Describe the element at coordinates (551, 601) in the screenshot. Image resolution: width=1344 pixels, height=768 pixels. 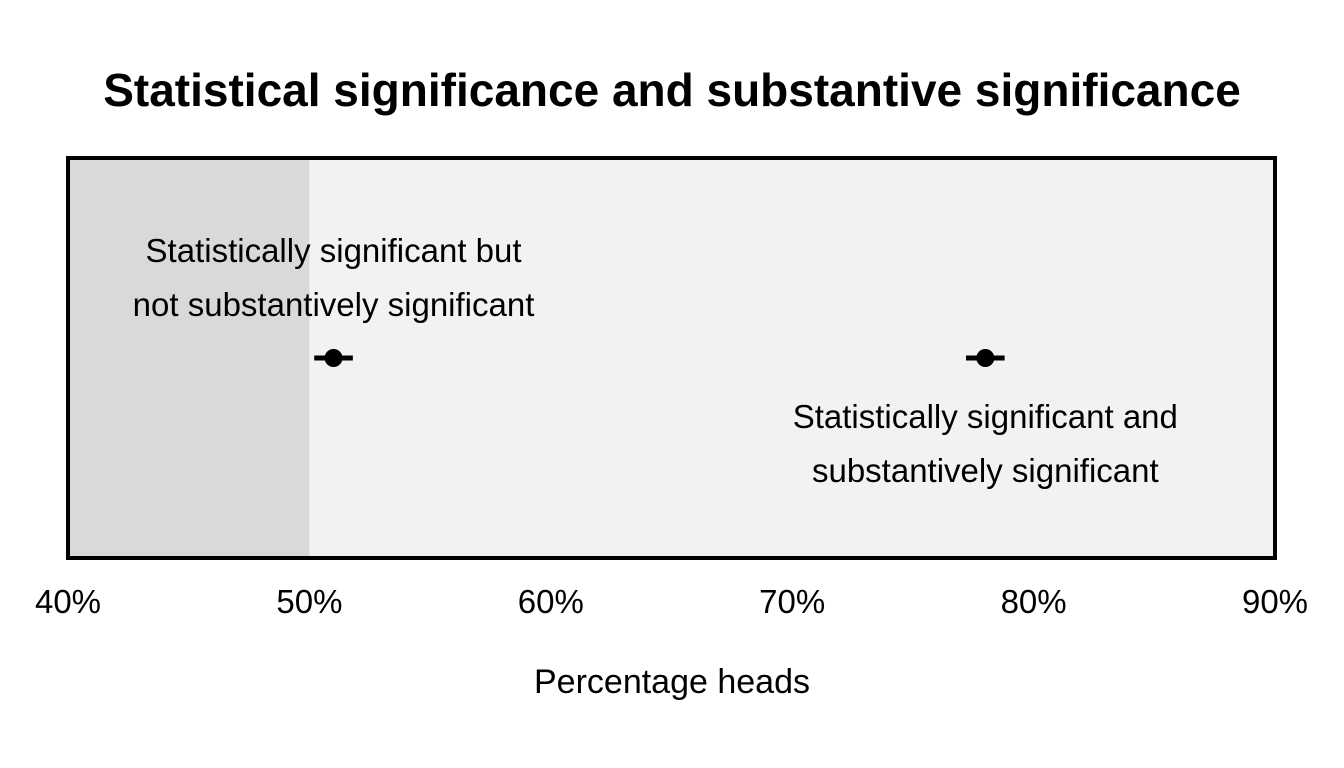
I see `x-tick-label: 60%` at that location.